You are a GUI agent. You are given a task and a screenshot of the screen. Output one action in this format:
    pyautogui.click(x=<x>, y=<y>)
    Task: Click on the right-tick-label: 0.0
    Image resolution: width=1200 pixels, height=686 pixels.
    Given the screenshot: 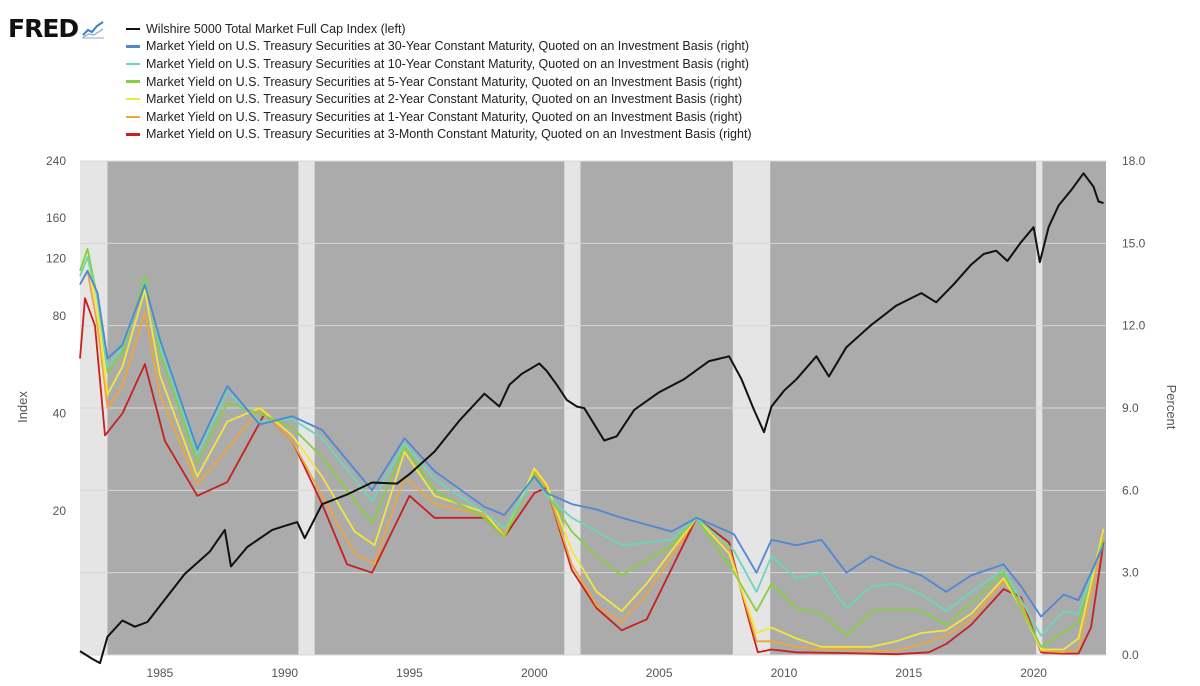 What is the action you would take?
    pyautogui.click(x=1130, y=655)
    